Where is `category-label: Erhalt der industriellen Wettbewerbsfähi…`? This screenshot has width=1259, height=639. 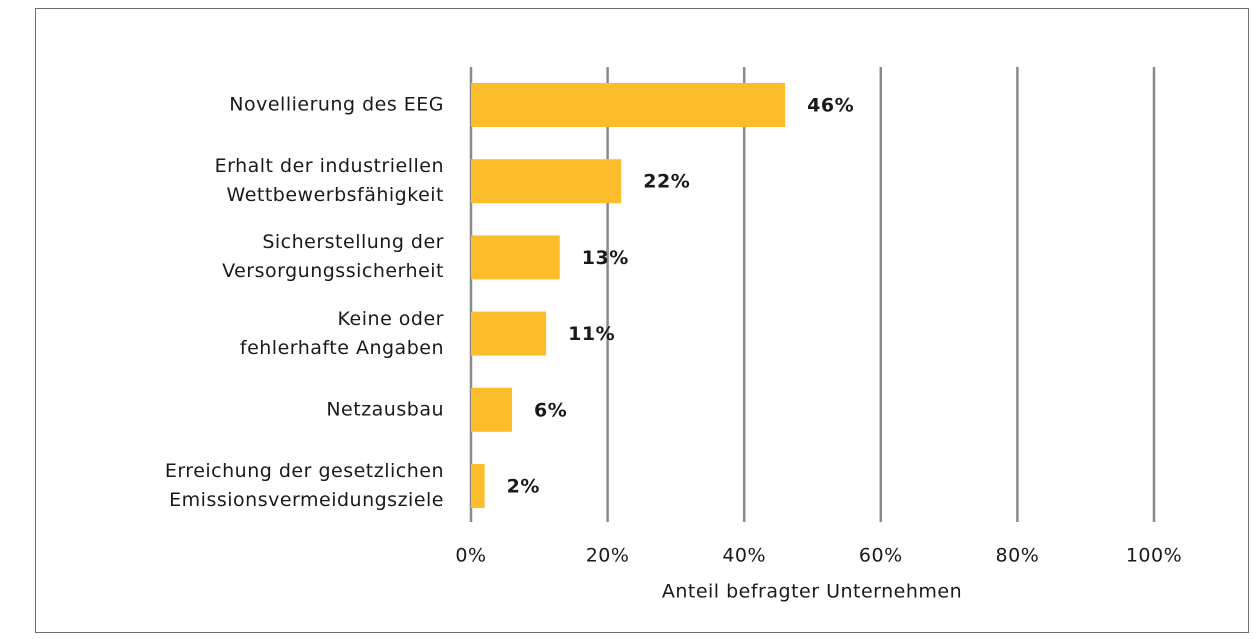
category-label: Erhalt der industriellen Wettbewerbsfähi… is located at coordinates (329, 181).